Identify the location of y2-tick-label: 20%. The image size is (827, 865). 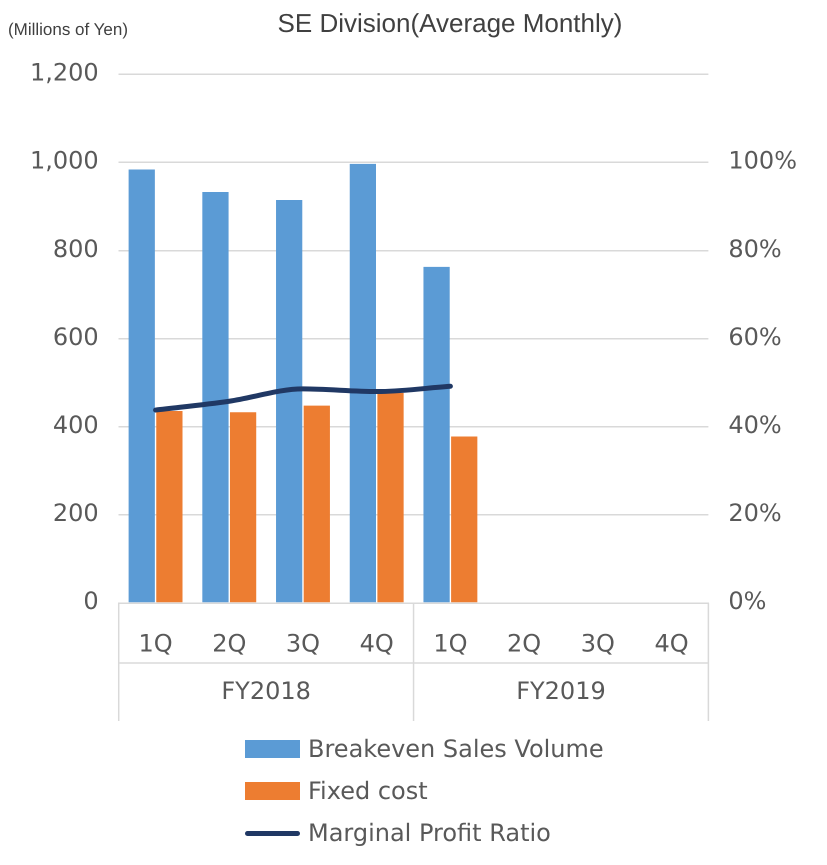
(755, 513).